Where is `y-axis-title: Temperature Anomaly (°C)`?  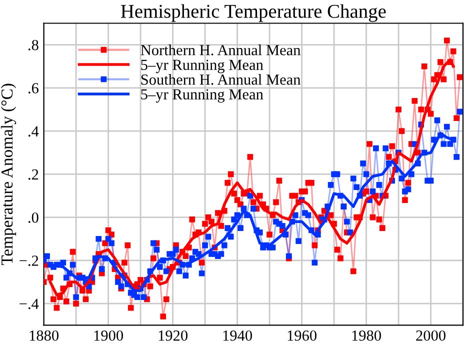
y-axis-title: Temperature Anomaly (°C) is located at coordinates (8, 175).